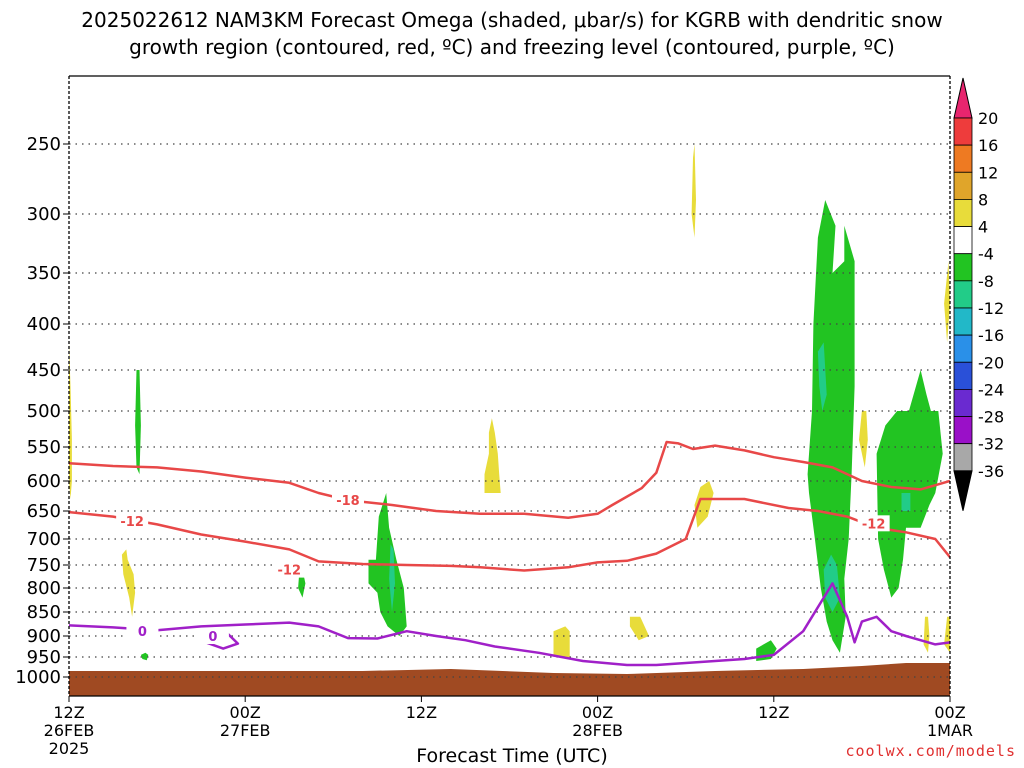 This screenshot has height=768, width=1024. I want to click on colorbar-top-arrow, so click(963, 98).